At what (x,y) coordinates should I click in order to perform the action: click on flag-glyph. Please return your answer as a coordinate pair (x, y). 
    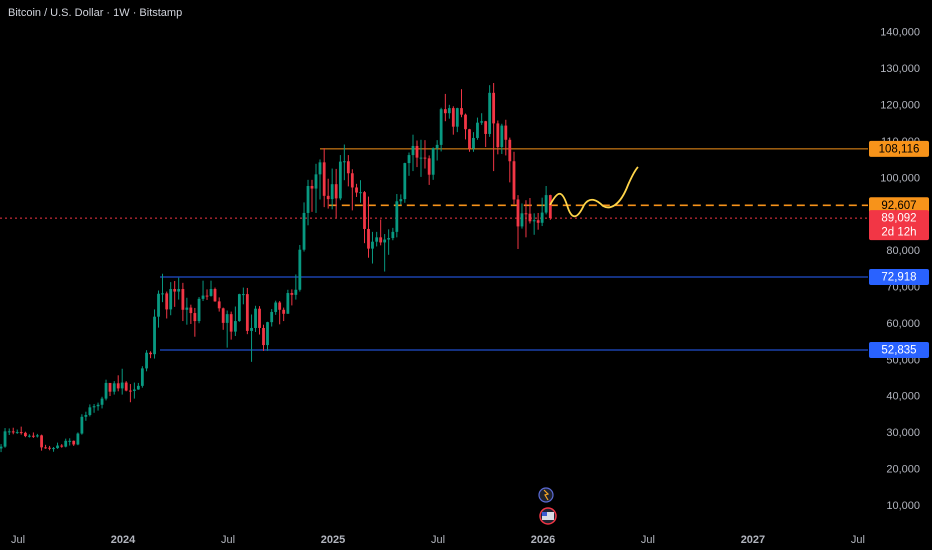
    Looking at the image, I should click on (548, 516).